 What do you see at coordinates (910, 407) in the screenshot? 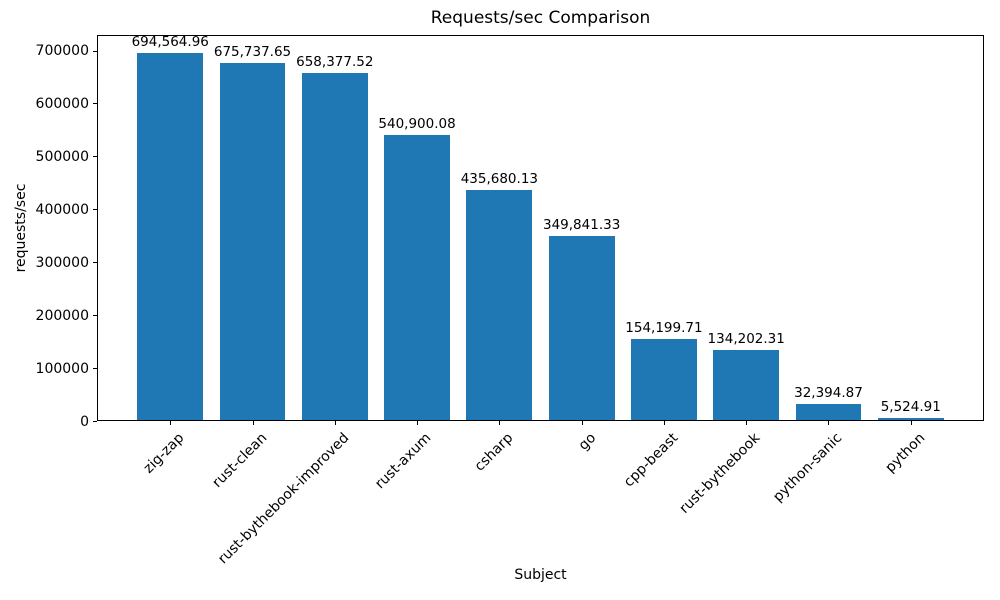
I see `bar-value-label: 5,524.91` at bounding box center [910, 407].